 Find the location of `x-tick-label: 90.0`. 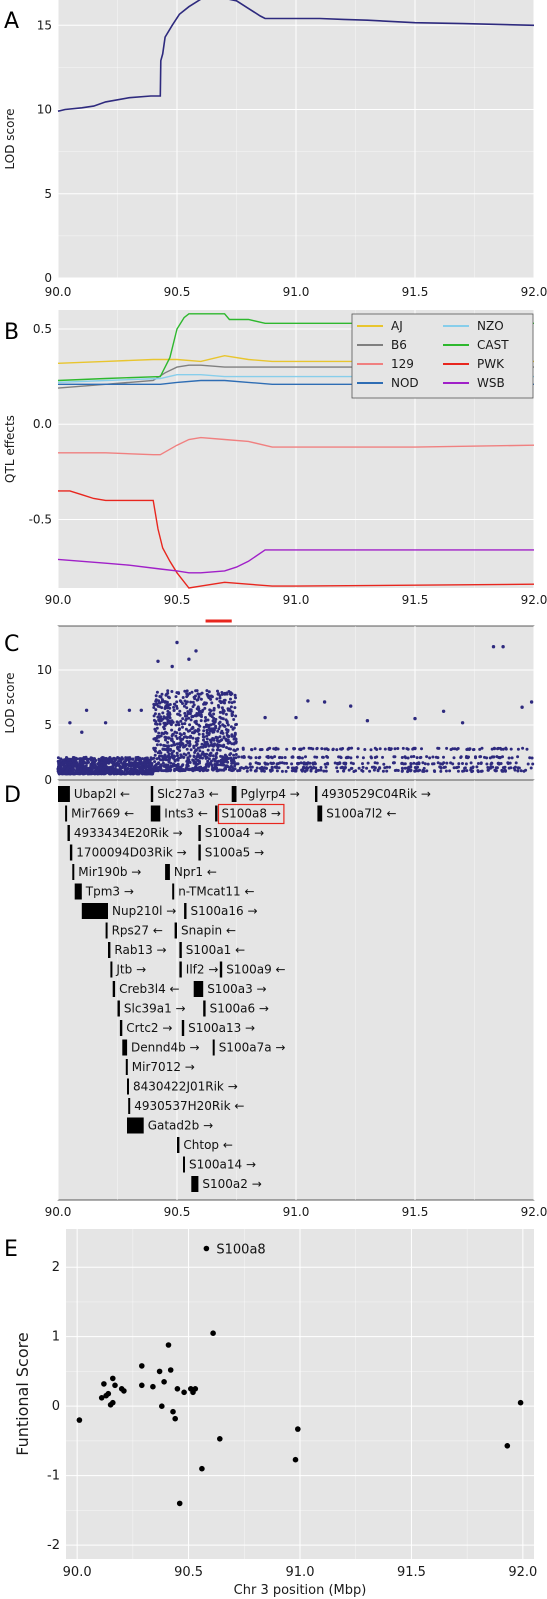

x-tick-label: 90.0 is located at coordinates (58, 292).